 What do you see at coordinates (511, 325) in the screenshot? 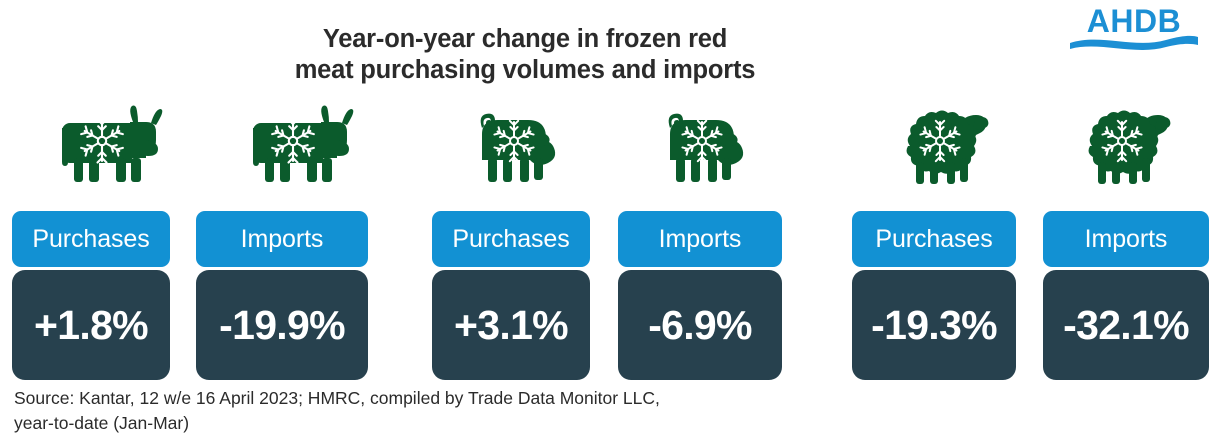
I see `stat-value: +3.1%` at bounding box center [511, 325].